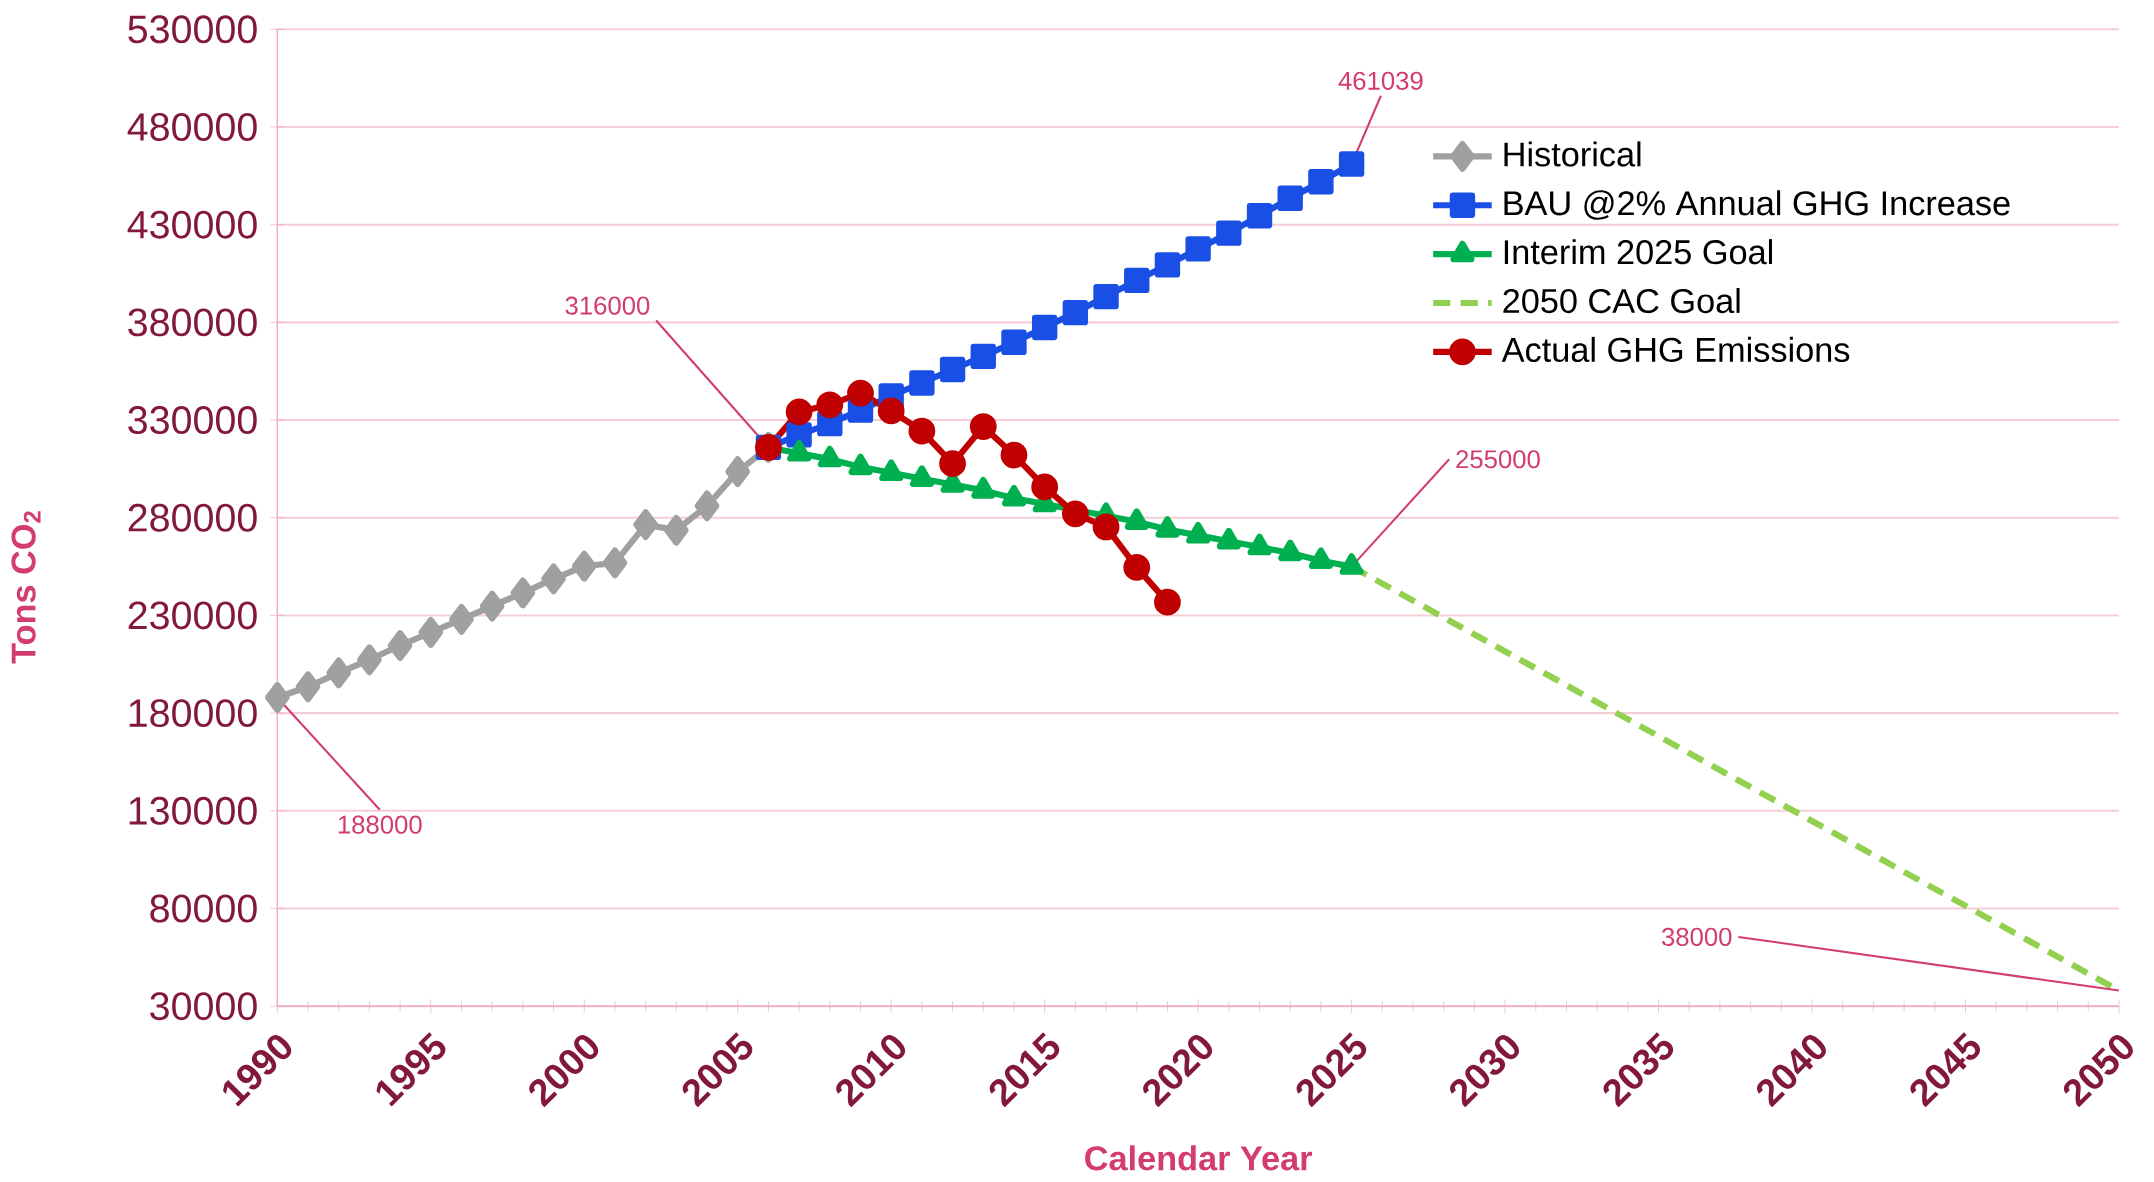  What do you see at coordinates (203, 908) in the screenshot?
I see `y-tick-label: 80000` at bounding box center [203, 908].